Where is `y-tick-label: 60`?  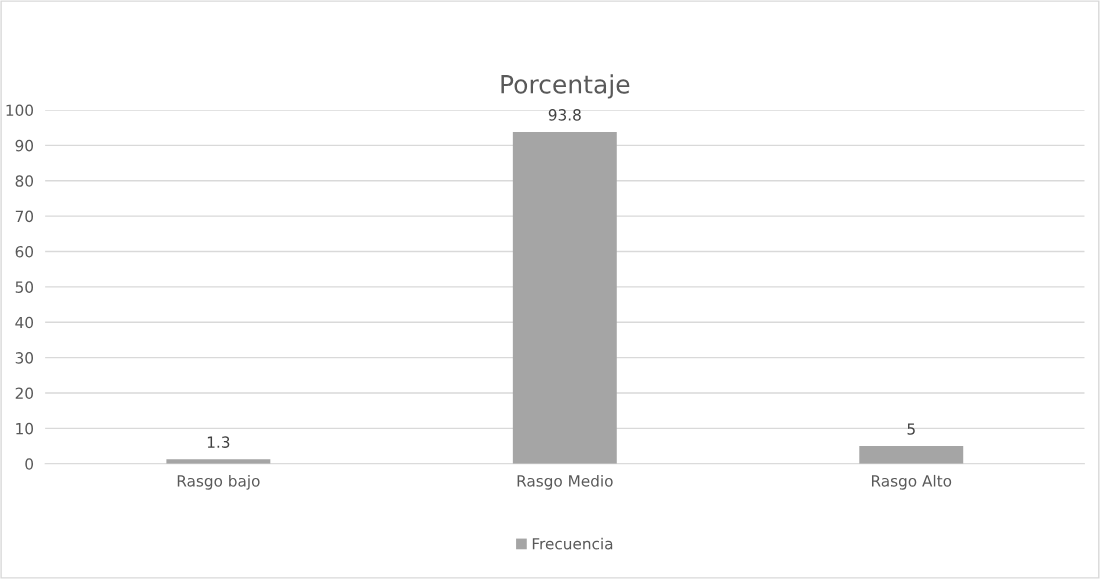 y-tick-label: 60 is located at coordinates (24, 251).